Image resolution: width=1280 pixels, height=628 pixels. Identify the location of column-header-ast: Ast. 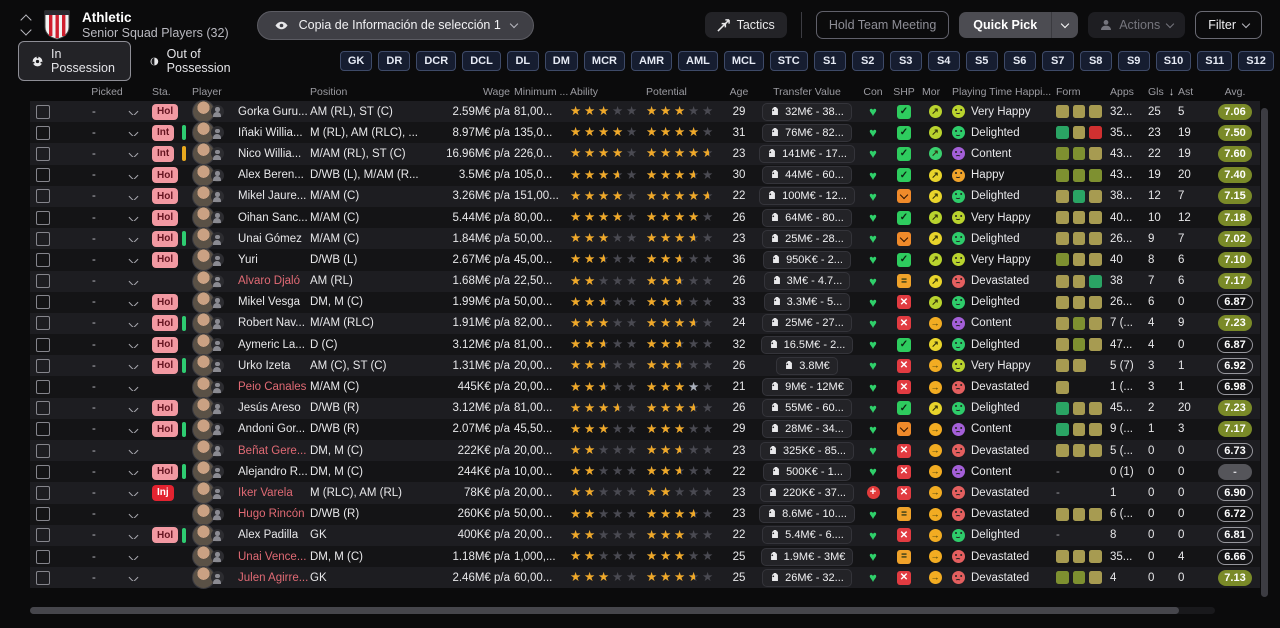
(1186, 91).